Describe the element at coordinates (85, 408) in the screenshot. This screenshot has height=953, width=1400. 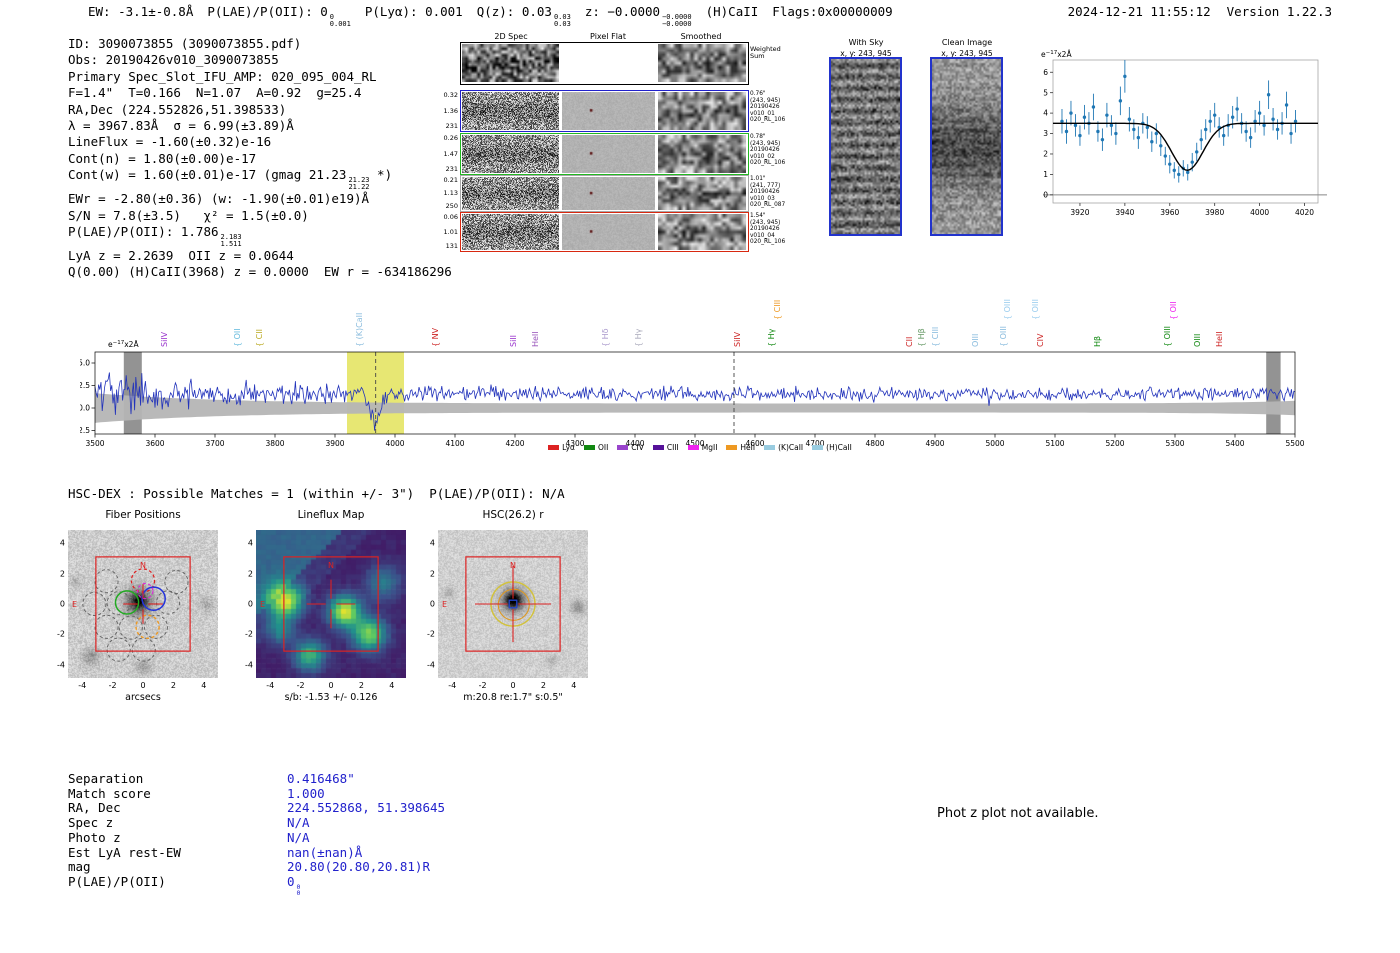
I see `spec-ytick: 0.0` at that location.